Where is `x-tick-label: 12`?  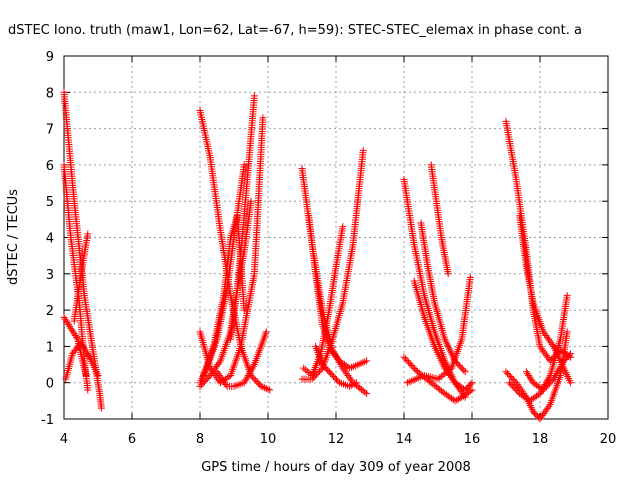
x-tick-label: 12 is located at coordinates (336, 439).